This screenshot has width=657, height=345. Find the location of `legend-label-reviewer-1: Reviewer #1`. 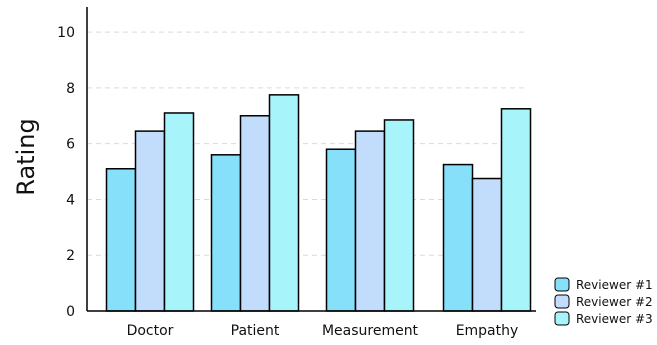

legend-label-reviewer-1: Reviewer #1 is located at coordinates (614, 285).